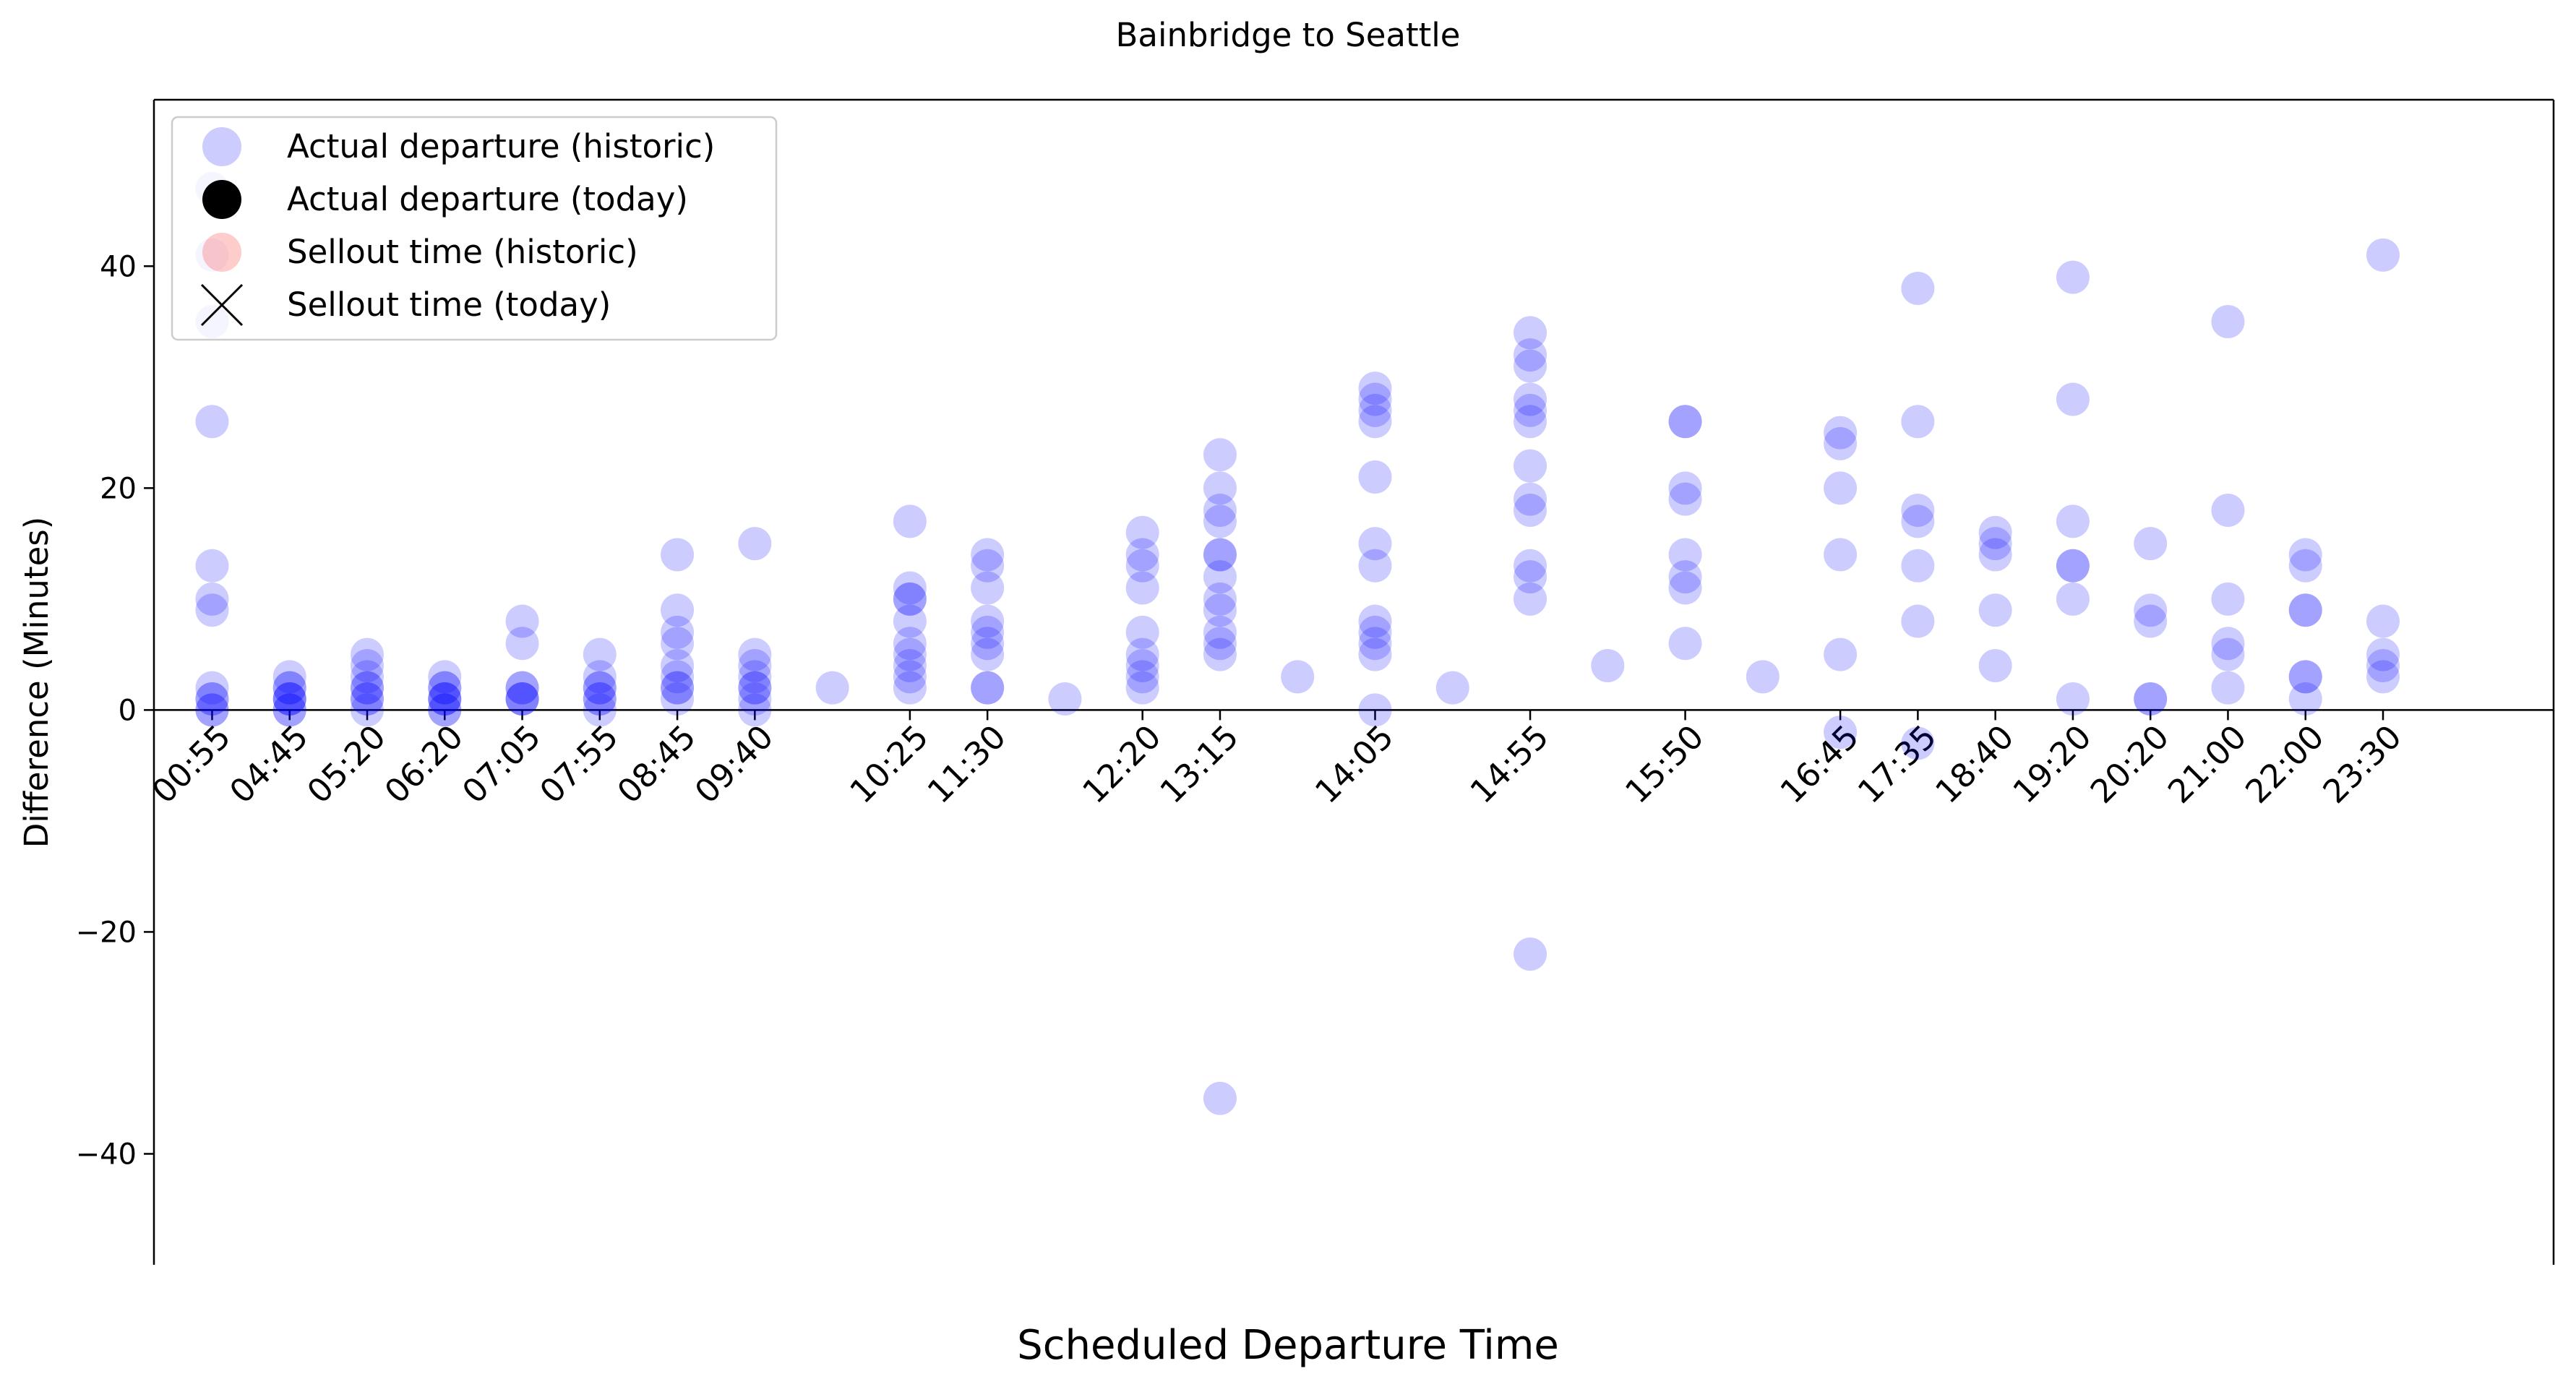 The width and height of the screenshot is (2576, 1392). What do you see at coordinates (269, 764) in the screenshot?
I see `x-tick-label: 04:45` at bounding box center [269, 764].